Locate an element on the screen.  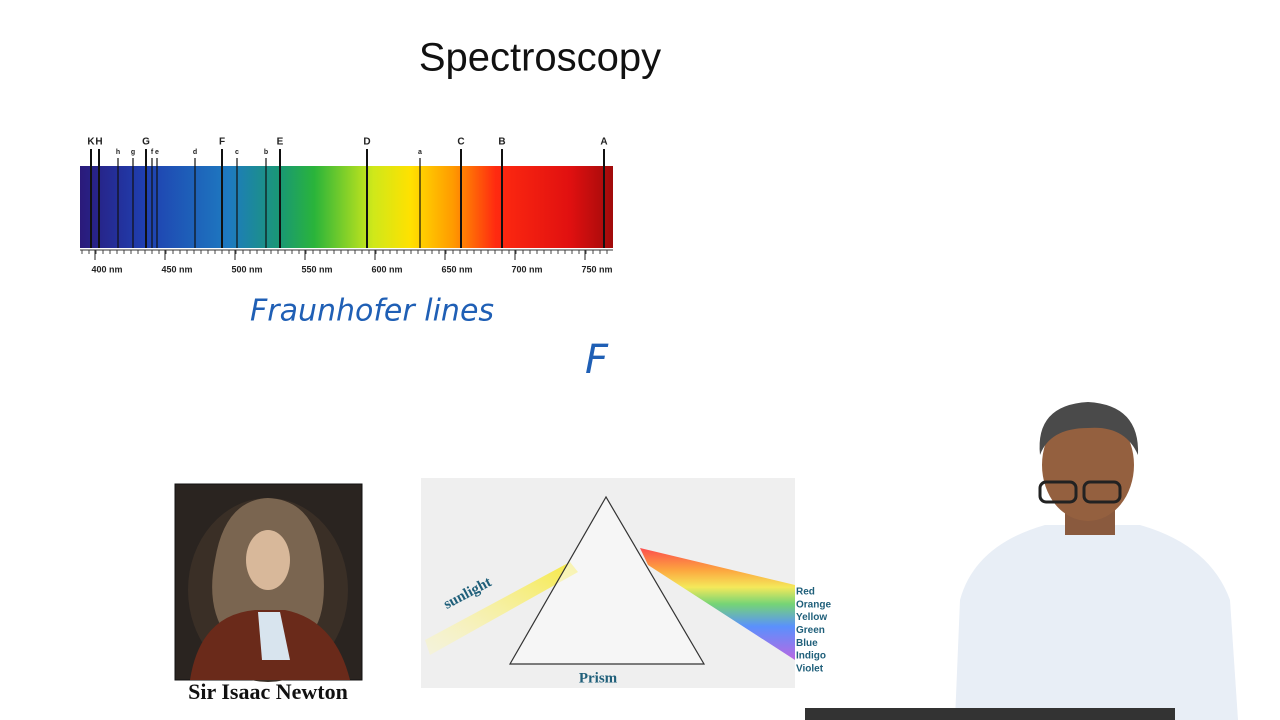
line-label: b is located at coordinates (266, 152).